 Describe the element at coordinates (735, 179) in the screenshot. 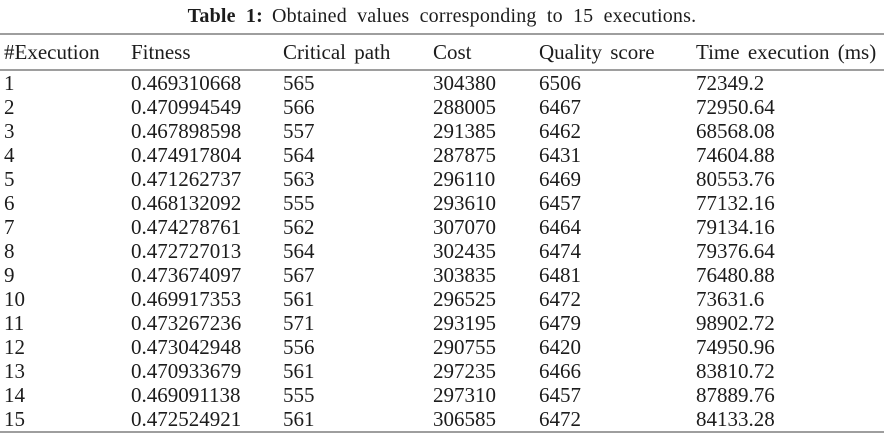

I see `table-cell: 80553.76` at that location.